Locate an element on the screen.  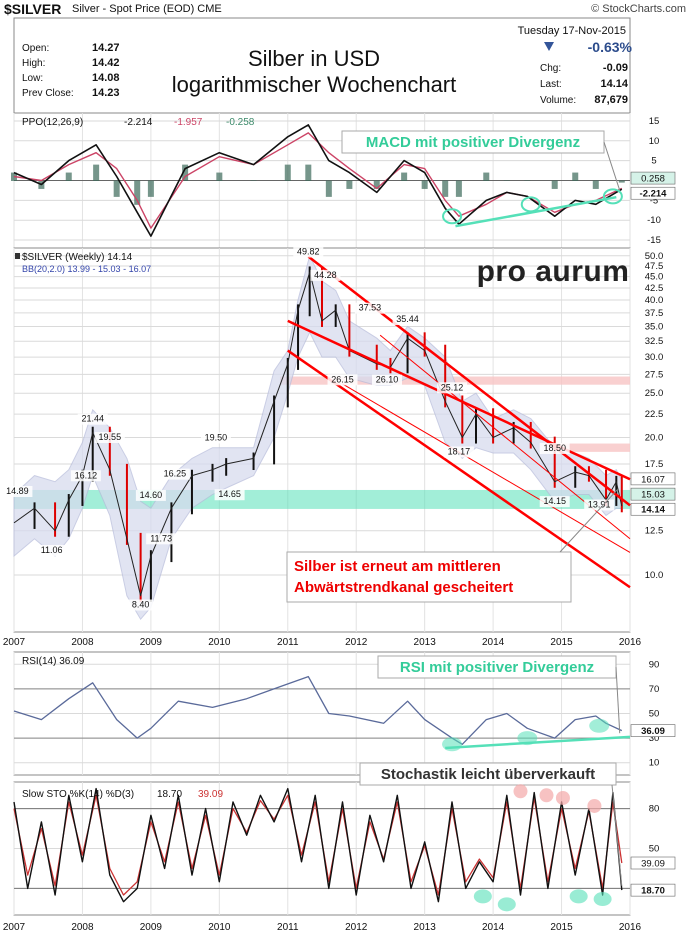
quote-value: -0.09 is located at coordinates (615, 68).